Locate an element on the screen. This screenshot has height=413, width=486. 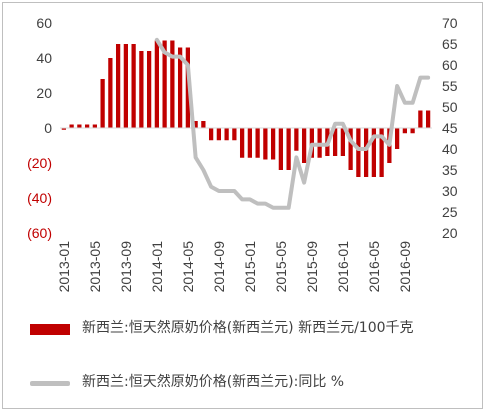
x-tick-label: 2014-09 is located at coordinates (219, 267).